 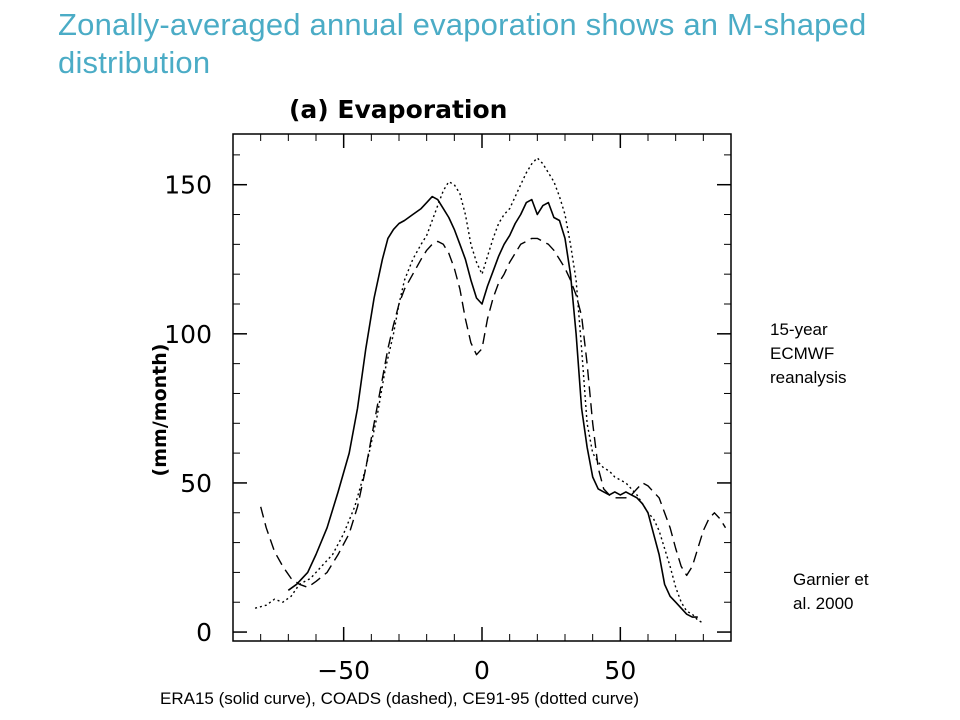 I want to click on citation-note: Garnier et al. 2000, so click(x=831, y=591).